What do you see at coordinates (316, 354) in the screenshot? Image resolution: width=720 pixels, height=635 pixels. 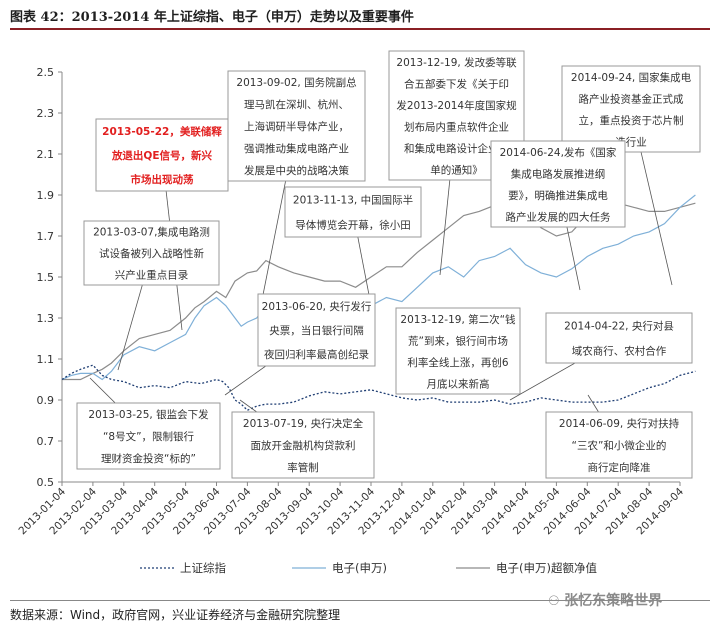 I see `annotation-text: 夜回归利率最高创纪录` at bounding box center [316, 354].